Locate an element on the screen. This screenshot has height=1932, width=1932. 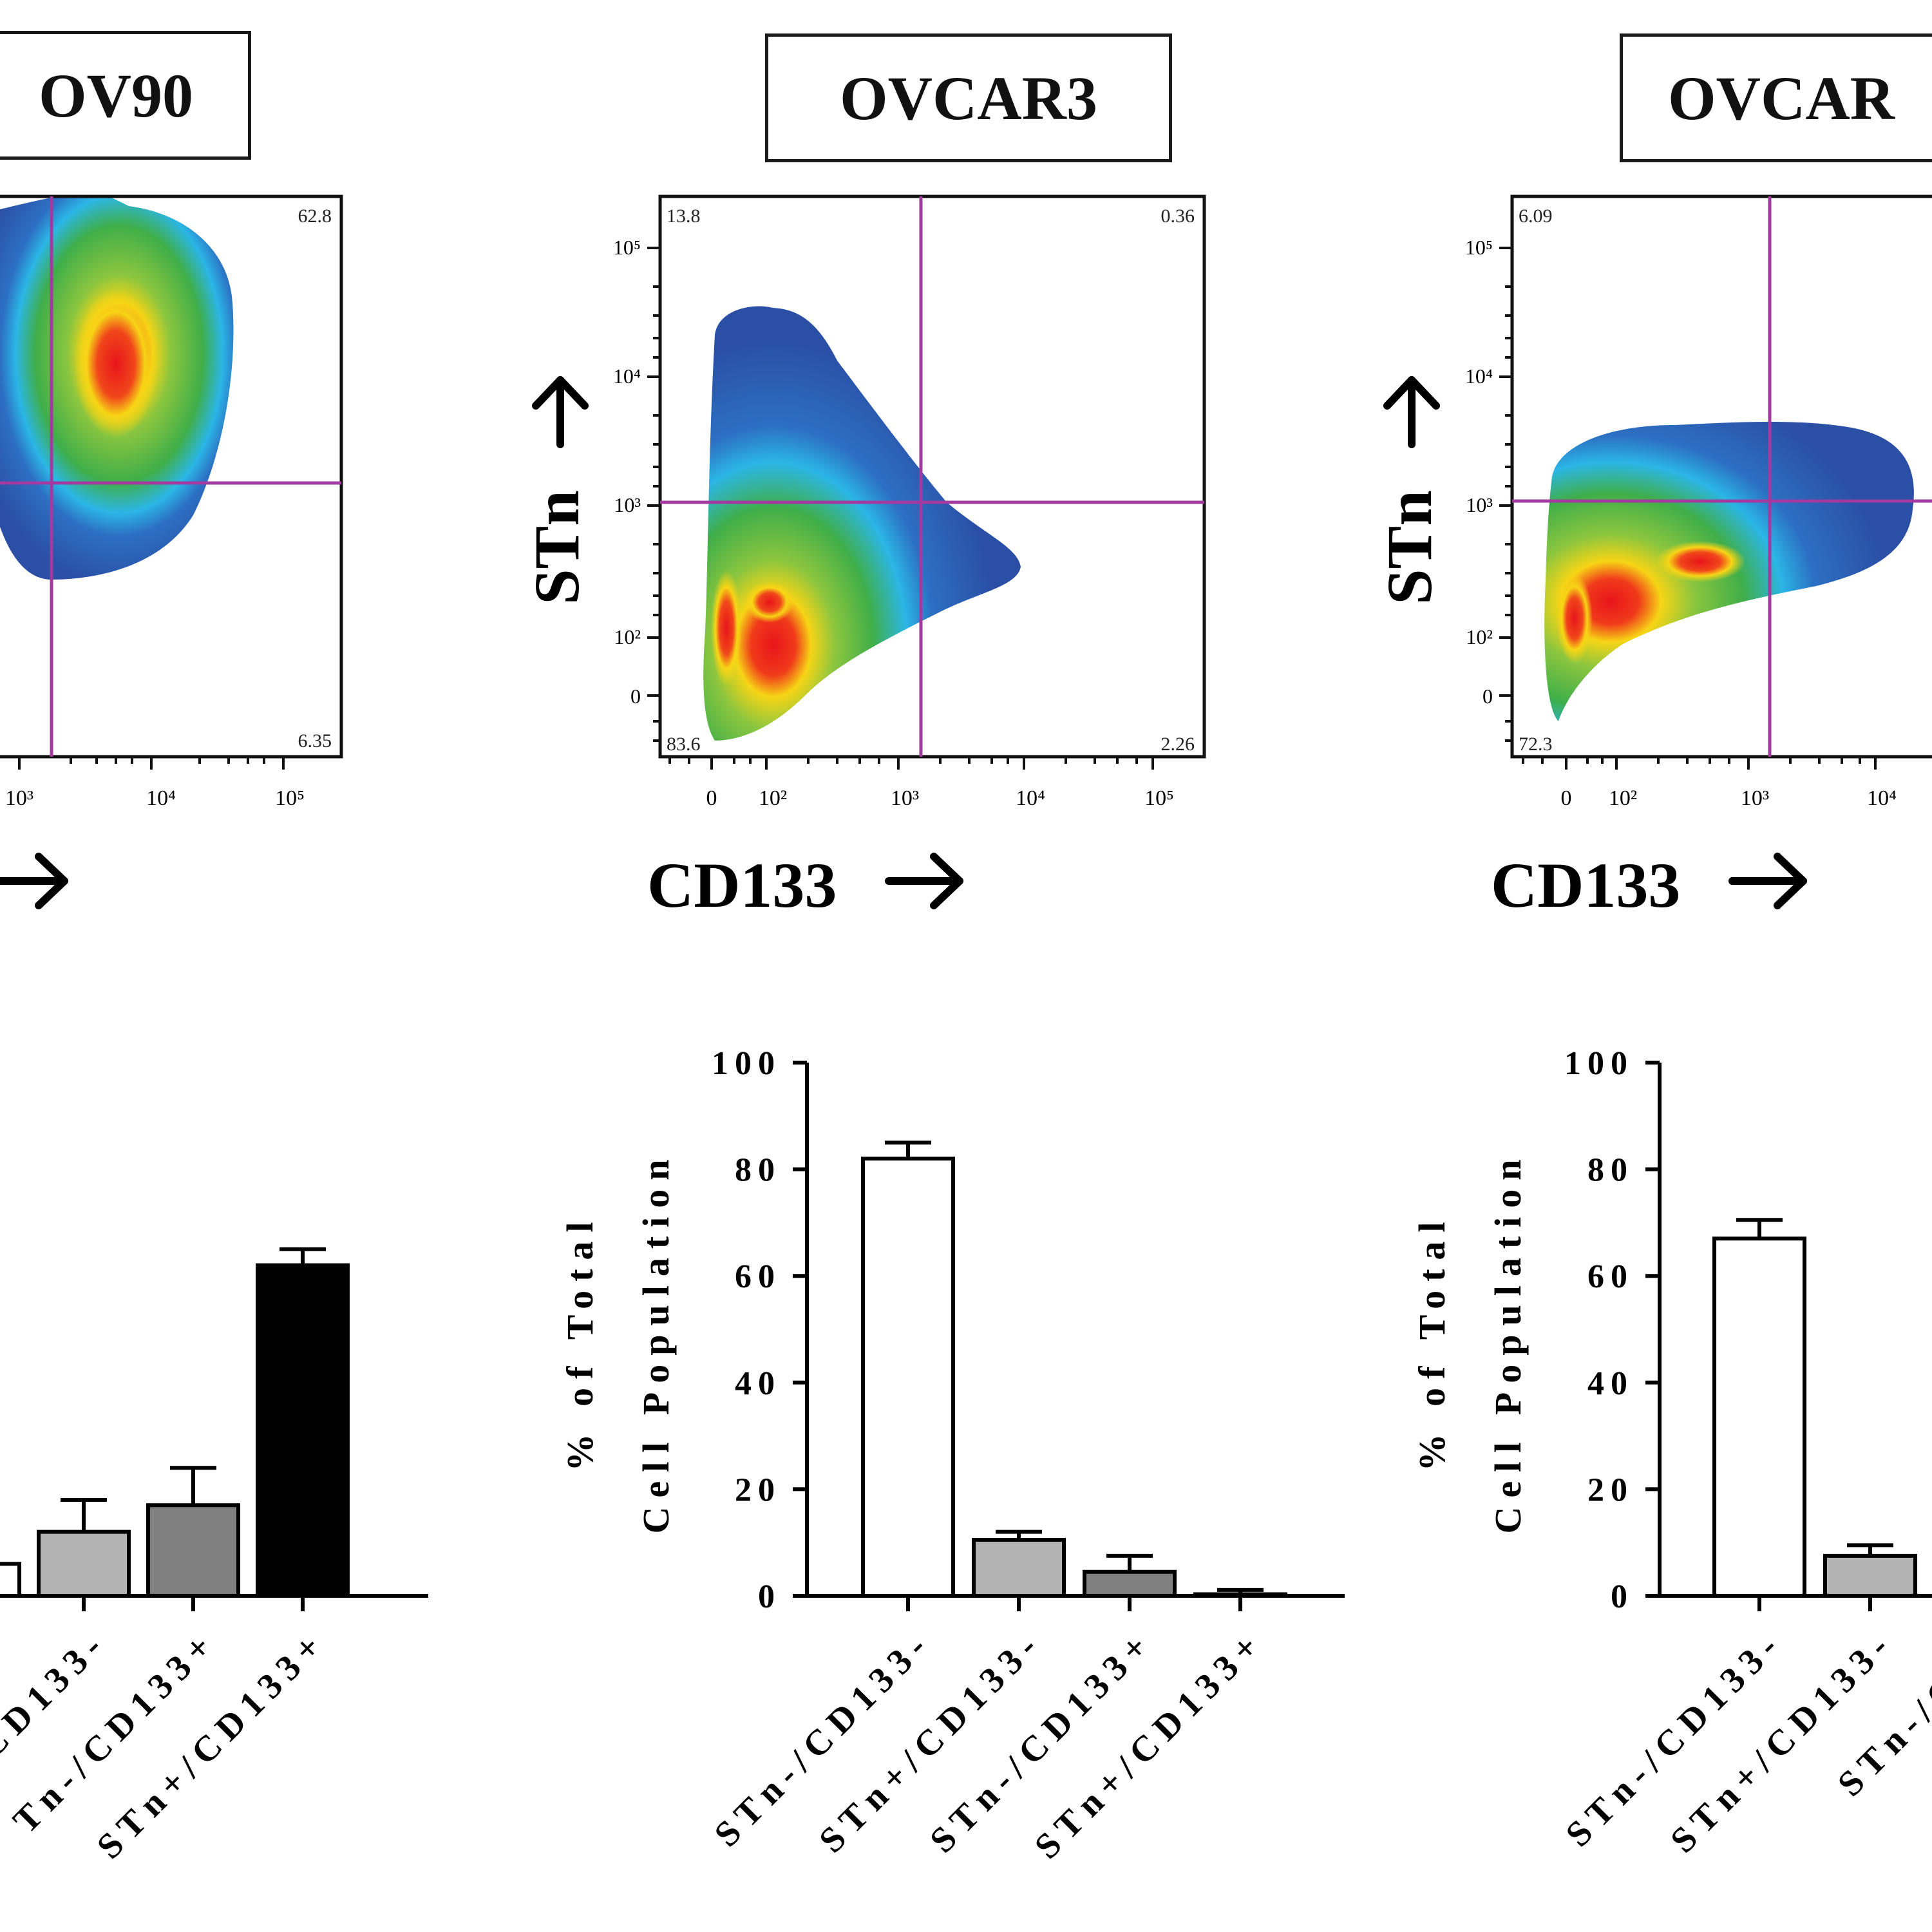
quadrant-lower-right: 6.35 is located at coordinates (315, 741).